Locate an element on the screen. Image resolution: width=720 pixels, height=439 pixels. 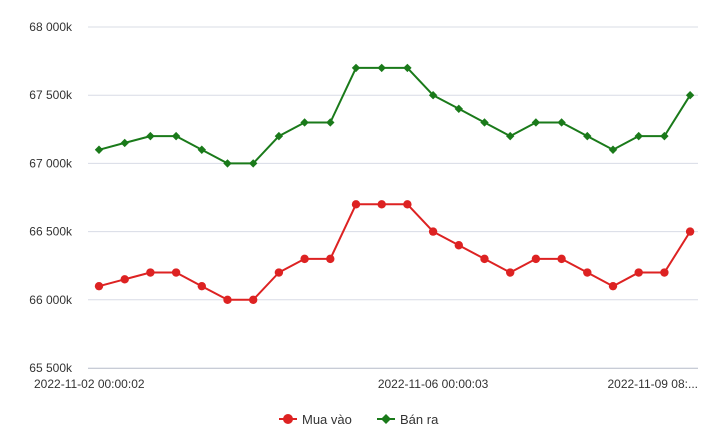
legend-item: Bán ra is located at coordinates (408, 419).